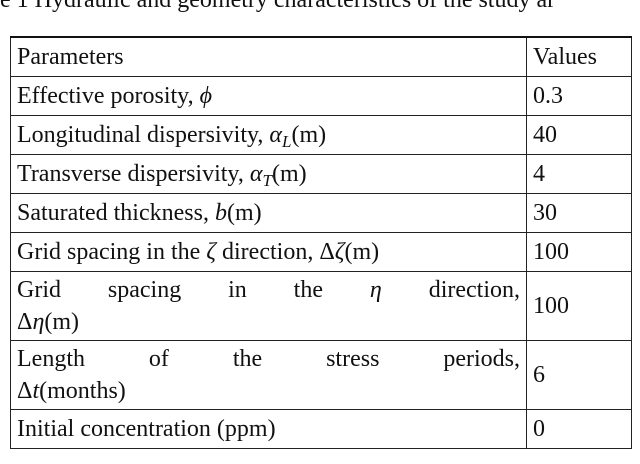 This screenshot has height=464, width=640. I want to click on value-cell: 30, so click(579, 213).